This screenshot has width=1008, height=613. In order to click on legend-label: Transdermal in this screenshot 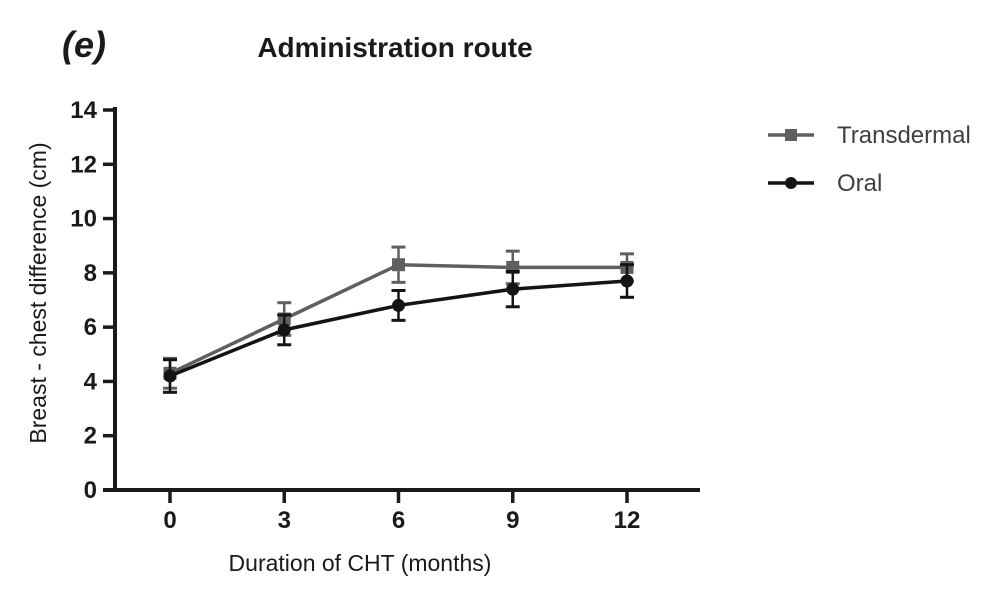, I will do `click(904, 135)`.